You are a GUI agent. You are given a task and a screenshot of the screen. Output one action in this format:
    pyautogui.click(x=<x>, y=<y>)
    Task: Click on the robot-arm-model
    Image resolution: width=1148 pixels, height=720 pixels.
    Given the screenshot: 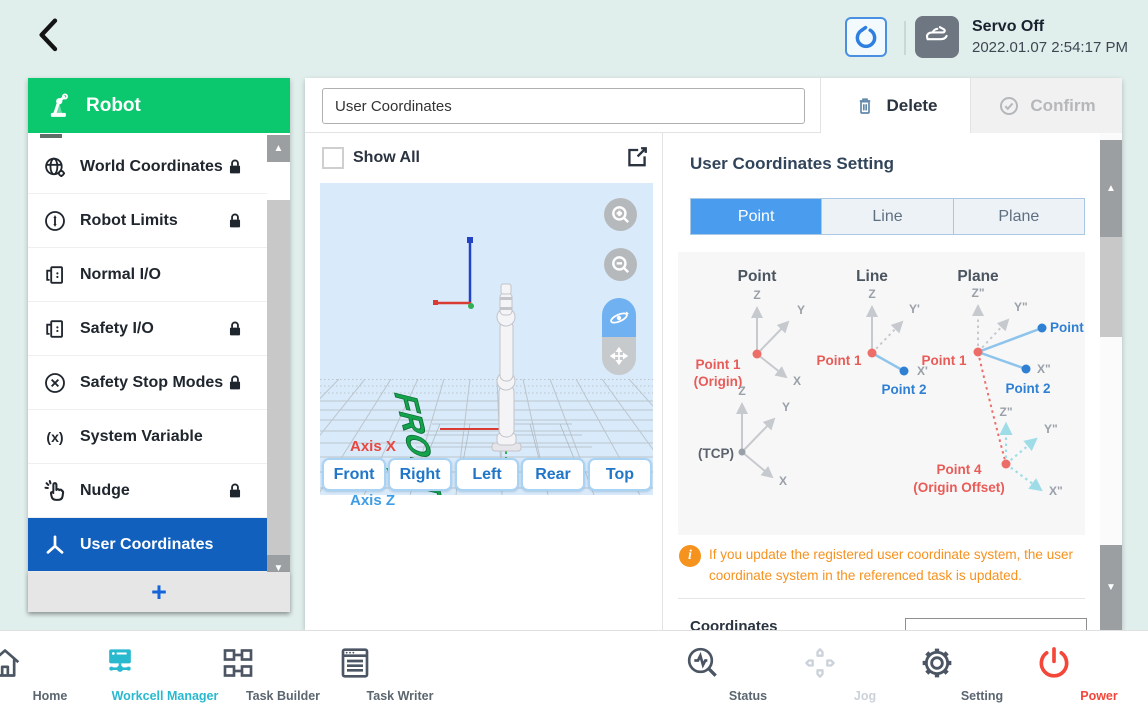 What is the action you would take?
    pyautogui.click(x=506, y=367)
    